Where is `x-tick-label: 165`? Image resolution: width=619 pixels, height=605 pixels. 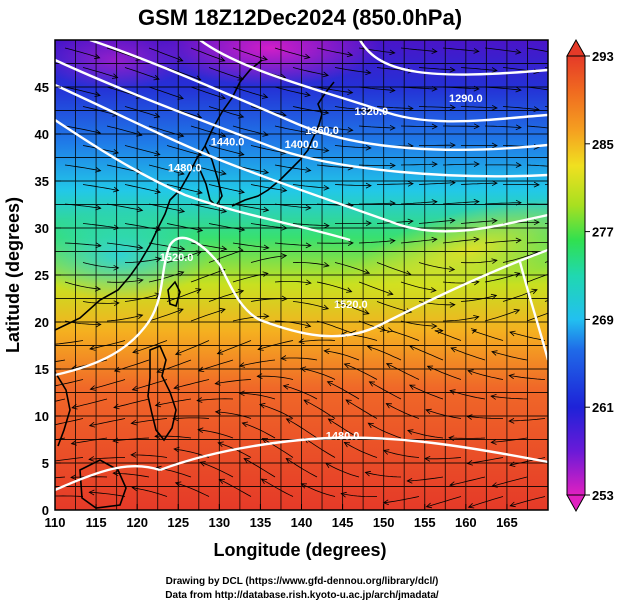 x-tick-label: 165 is located at coordinates (507, 522).